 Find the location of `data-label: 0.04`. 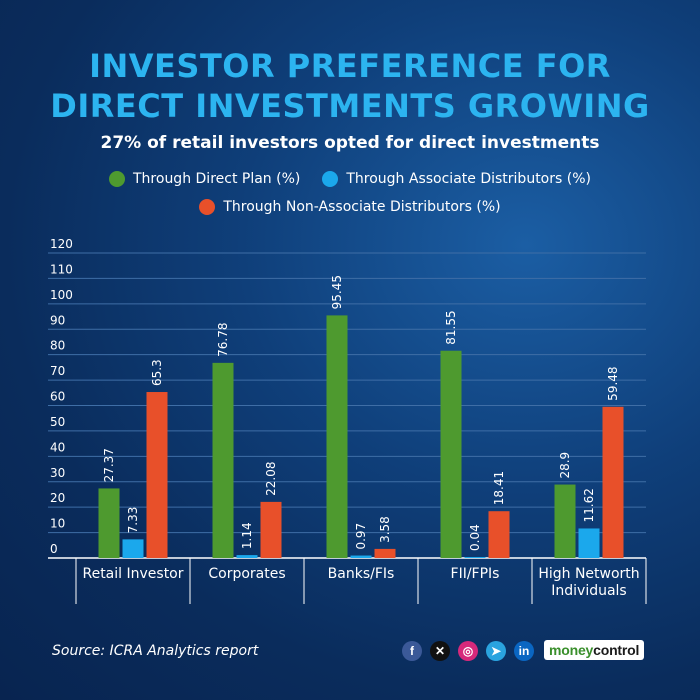

data-label: 0.04 is located at coordinates (475, 537).